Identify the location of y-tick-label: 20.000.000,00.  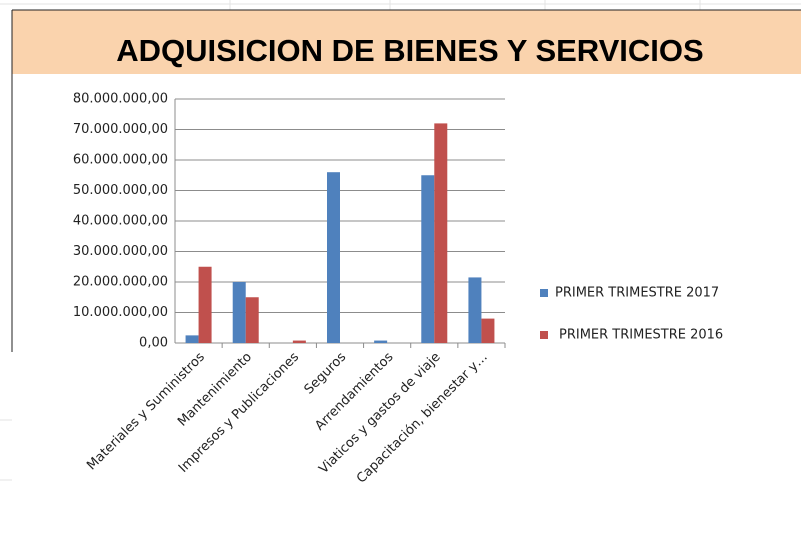
(120, 282).